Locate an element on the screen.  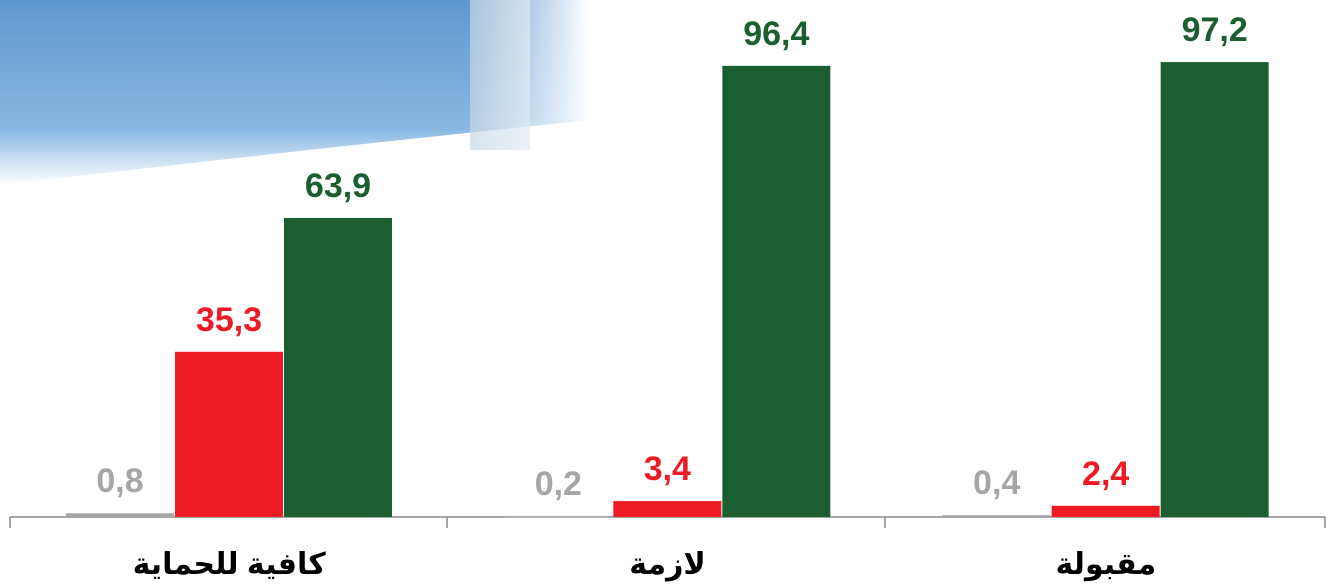
value-label: 0,2 is located at coordinates (558, 484).